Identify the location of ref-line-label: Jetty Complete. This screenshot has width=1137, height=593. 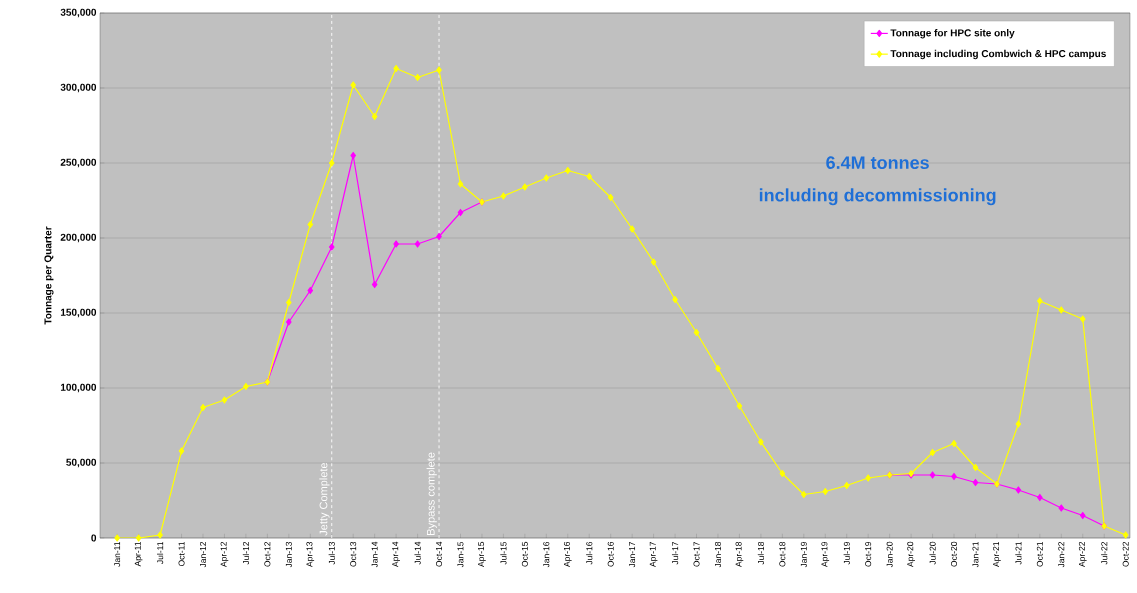
(324, 499).